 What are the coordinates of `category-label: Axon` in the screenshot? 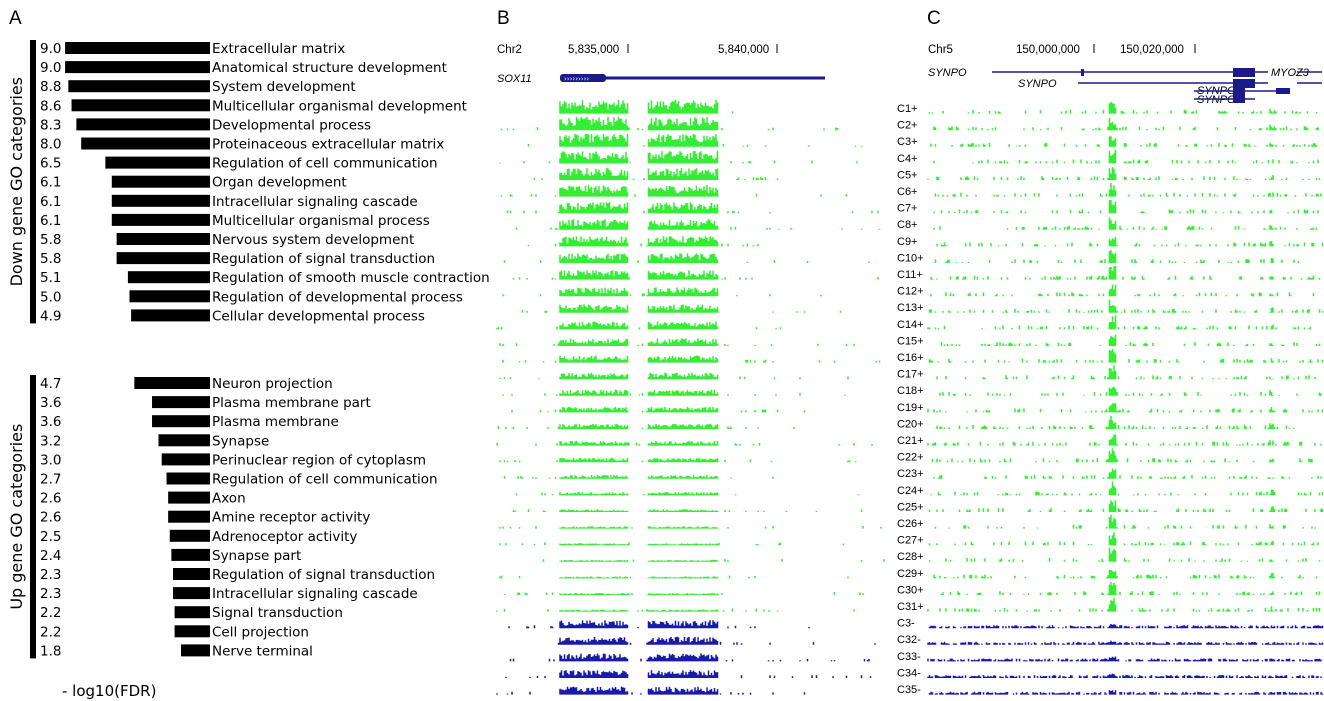 It's located at (229, 499).